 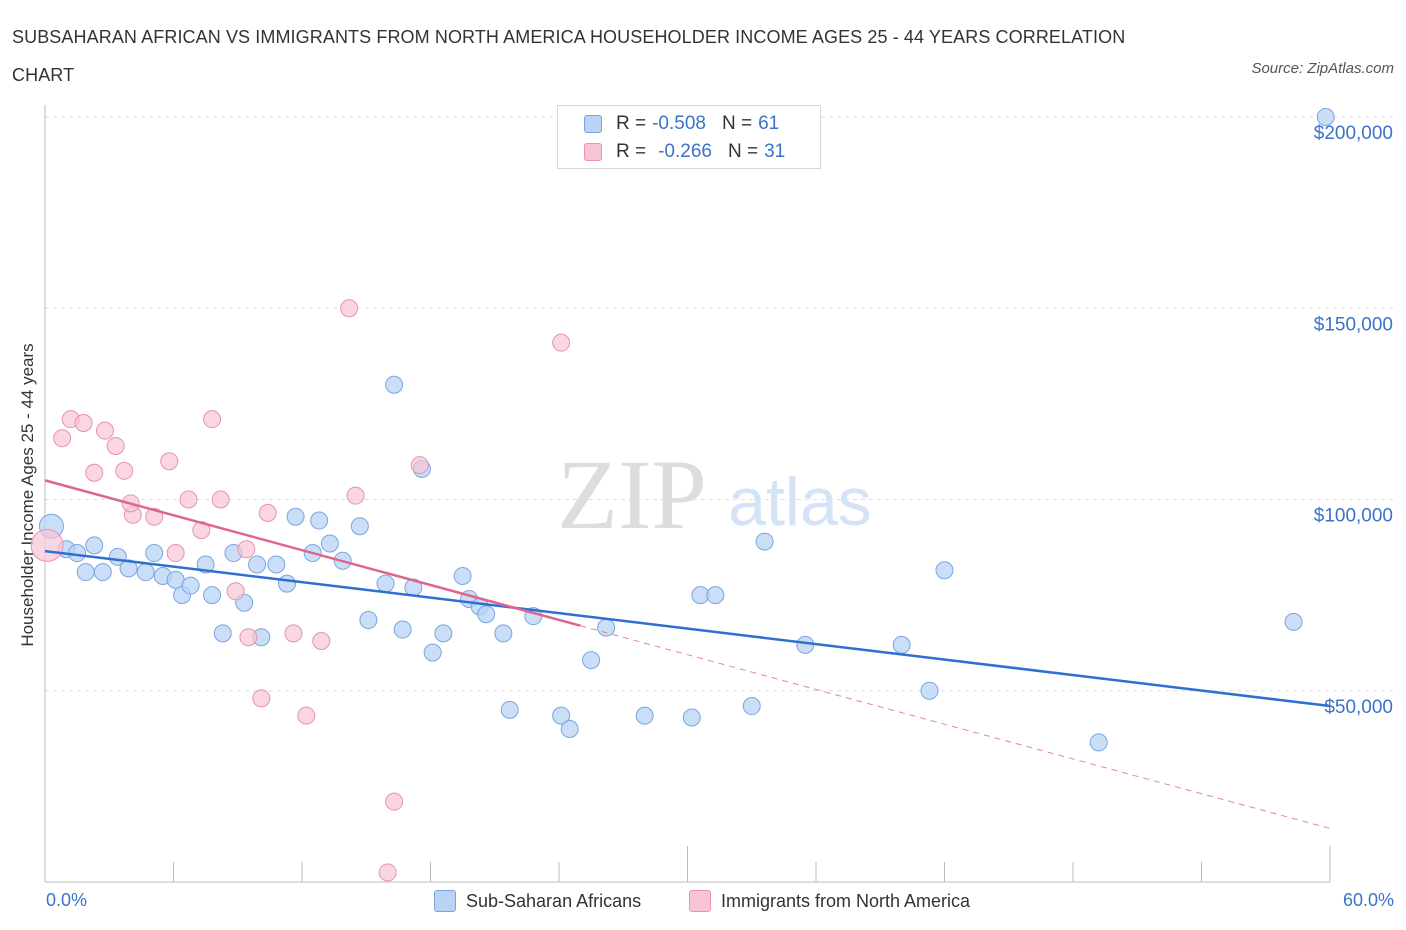 What do you see at coordinates (846, 900) in the screenshot?
I see `bottom-legend-label-pink: Immigrants from North America` at bounding box center [846, 900].